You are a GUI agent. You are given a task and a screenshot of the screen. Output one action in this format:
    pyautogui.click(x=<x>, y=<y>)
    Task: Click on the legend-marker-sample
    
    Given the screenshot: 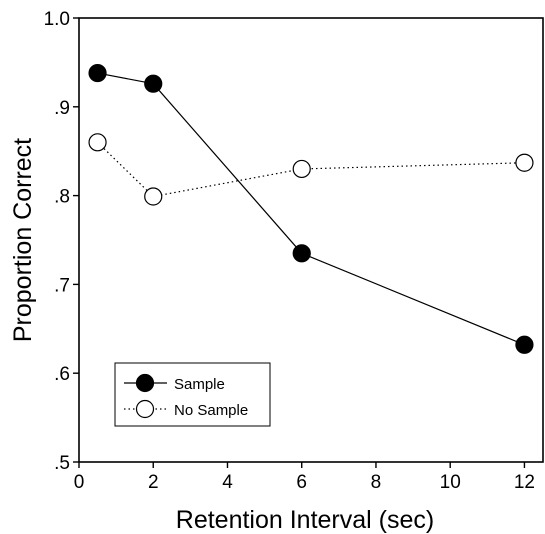 What is the action you would take?
    pyautogui.click(x=145, y=383)
    